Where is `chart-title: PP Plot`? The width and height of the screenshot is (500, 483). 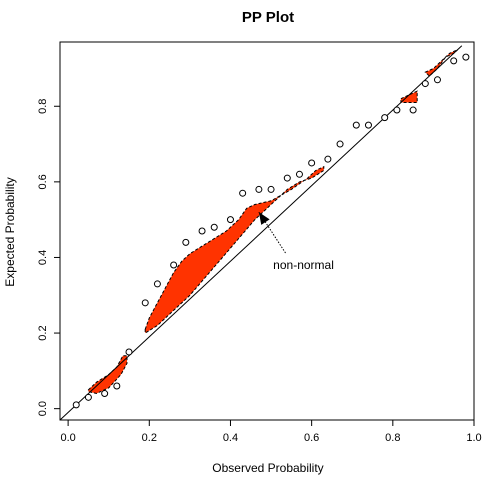
chart-title: PP Plot is located at coordinates (268, 17).